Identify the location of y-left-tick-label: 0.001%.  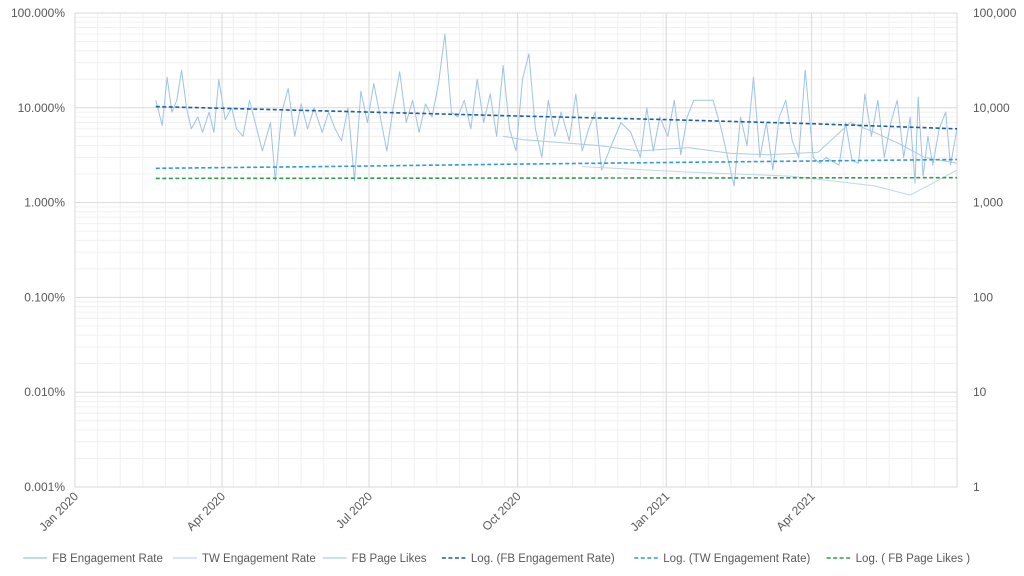
(44, 487).